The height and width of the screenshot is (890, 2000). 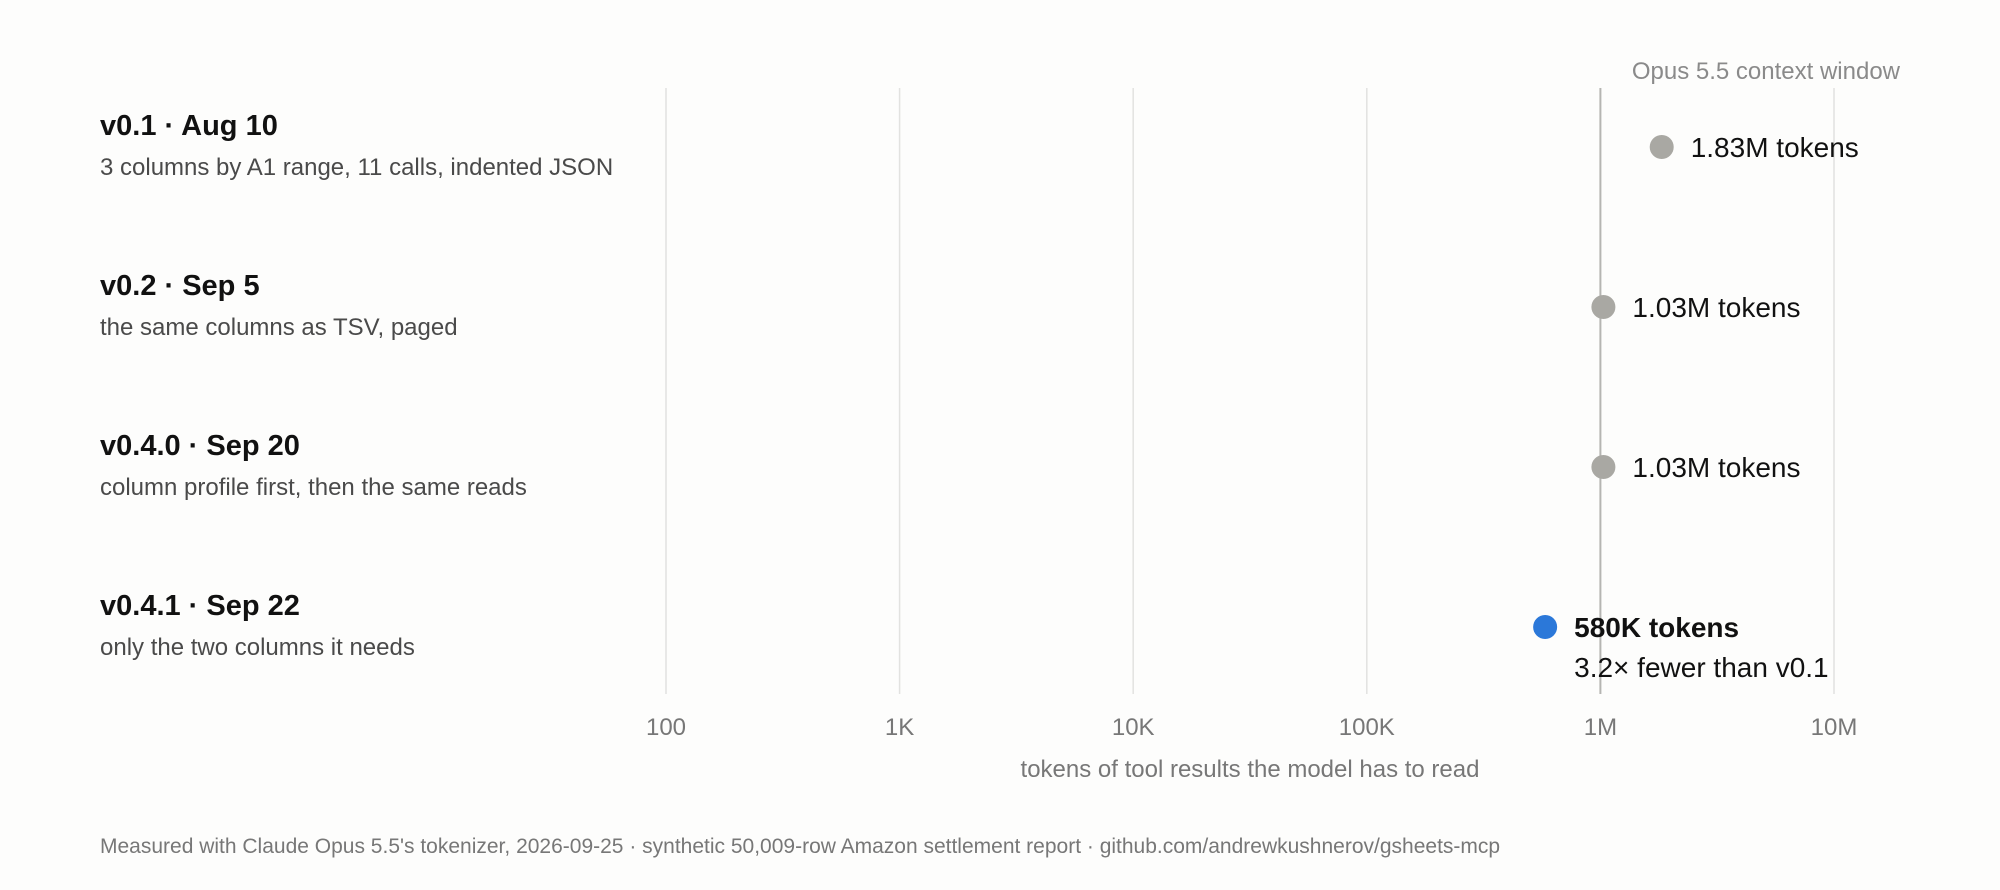 What do you see at coordinates (899, 727) in the screenshot?
I see `x-tick-label: 1K` at bounding box center [899, 727].